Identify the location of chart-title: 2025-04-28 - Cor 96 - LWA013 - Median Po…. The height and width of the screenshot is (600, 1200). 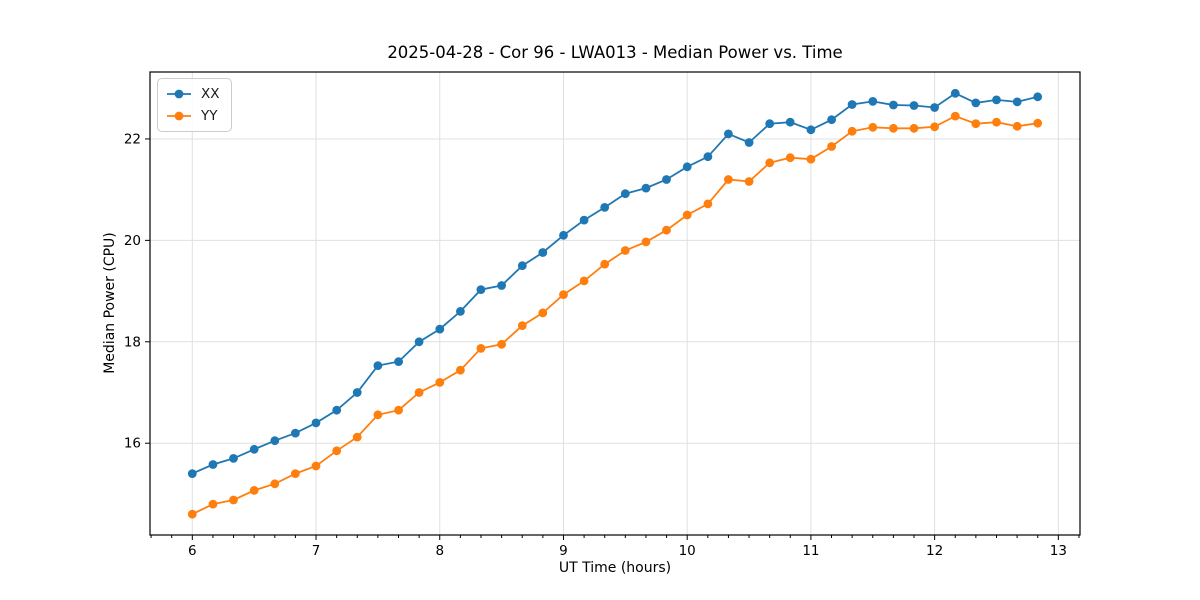
(615, 52).